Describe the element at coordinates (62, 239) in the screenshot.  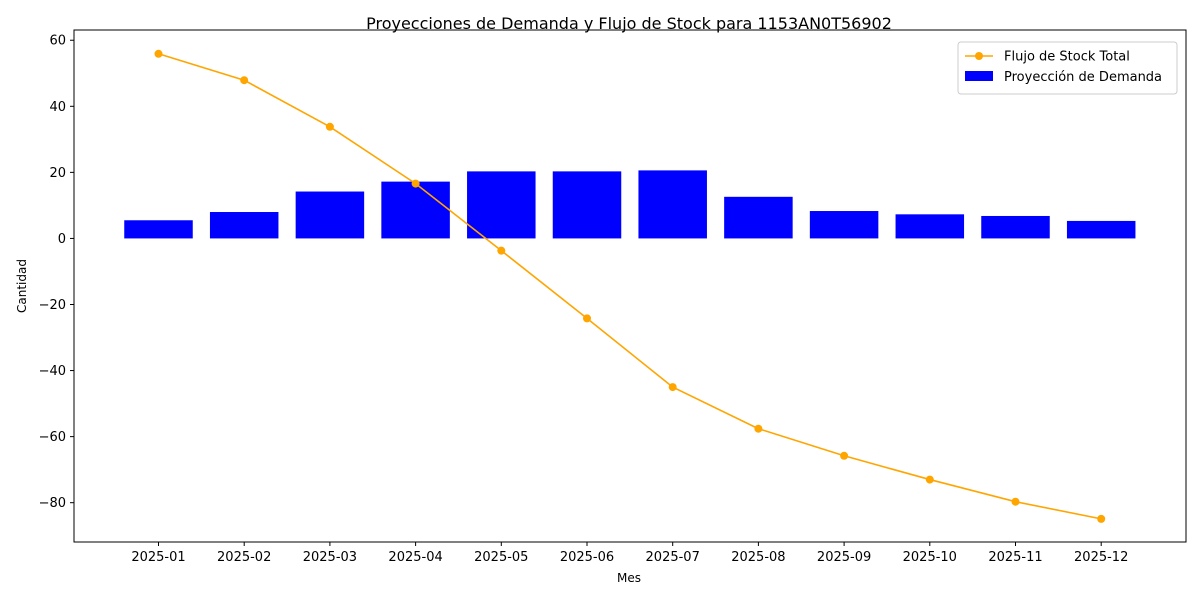
I see `y-tick-label: 0` at that location.